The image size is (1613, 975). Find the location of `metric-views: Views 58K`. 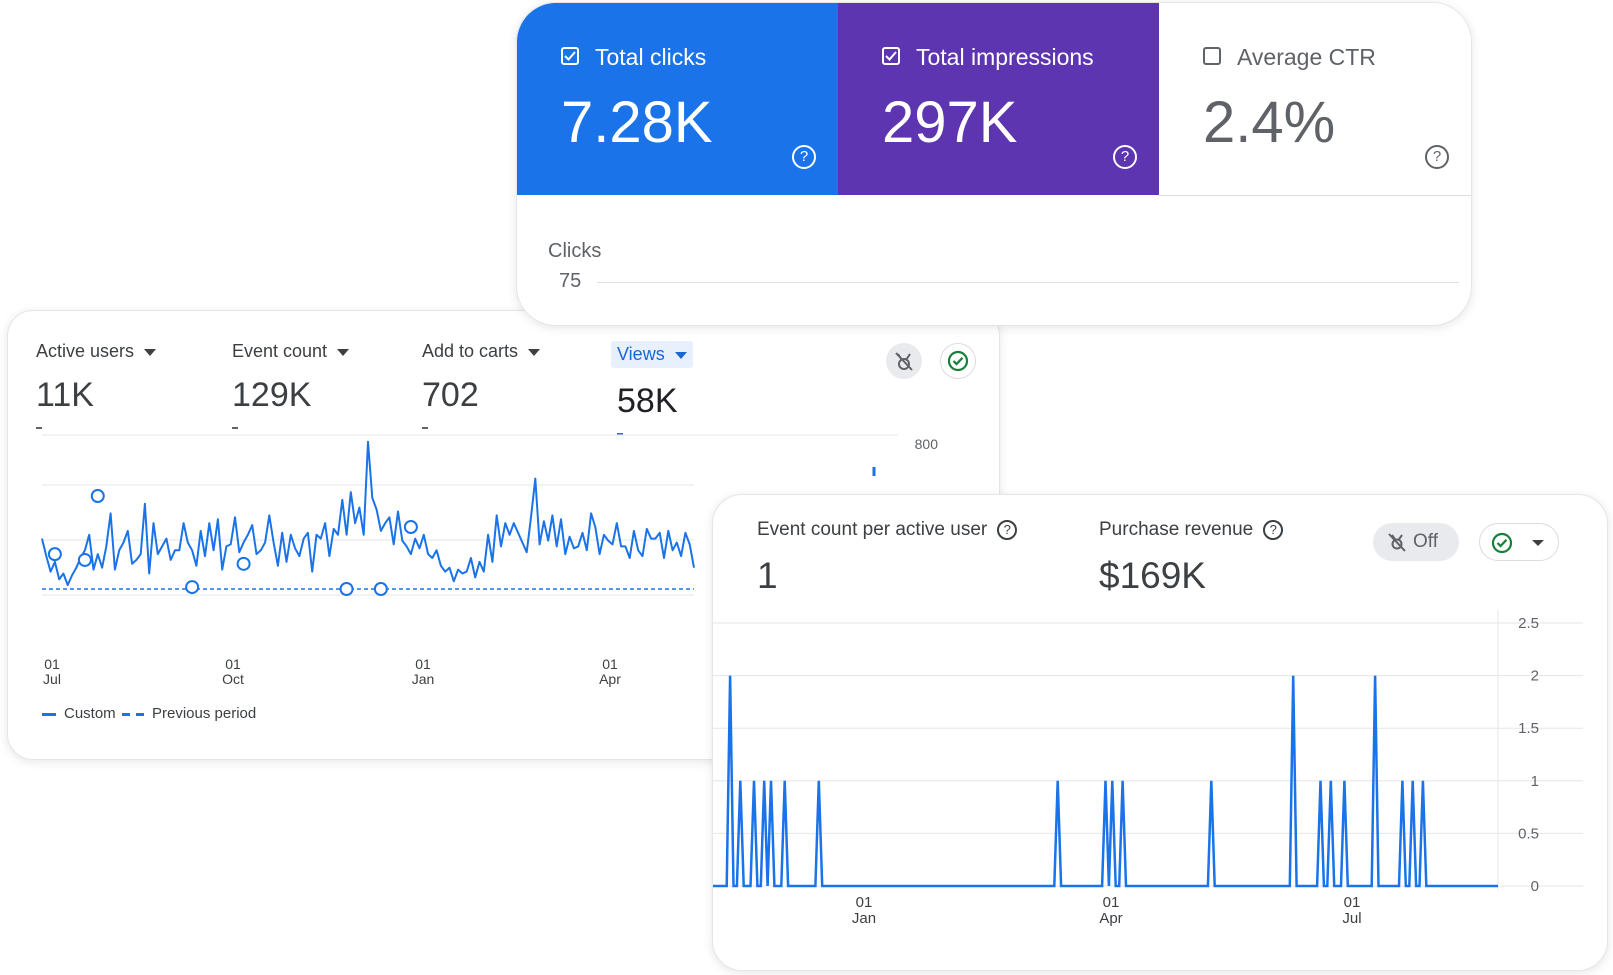

metric-views: Views 58K is located at coordinates (652, 388).